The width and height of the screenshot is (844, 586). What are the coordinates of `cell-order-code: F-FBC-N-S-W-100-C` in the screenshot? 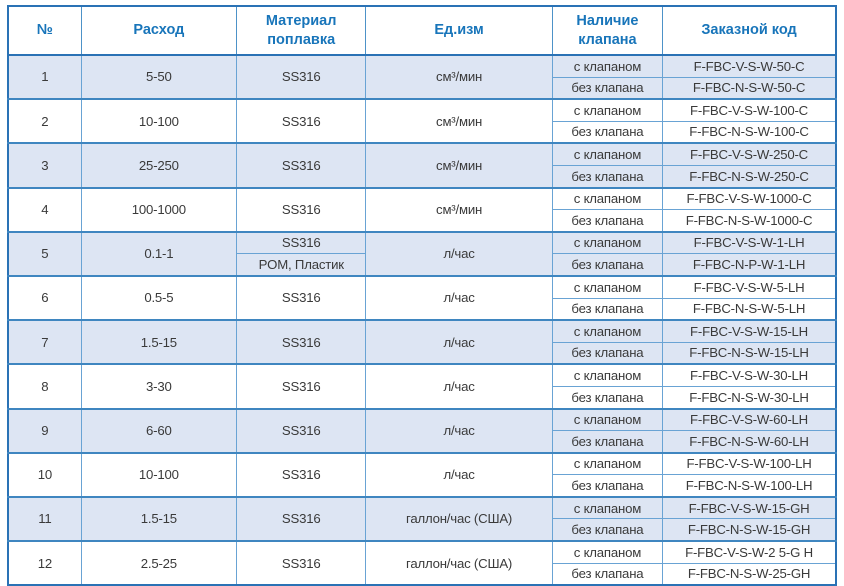 It's located at (749, 132).